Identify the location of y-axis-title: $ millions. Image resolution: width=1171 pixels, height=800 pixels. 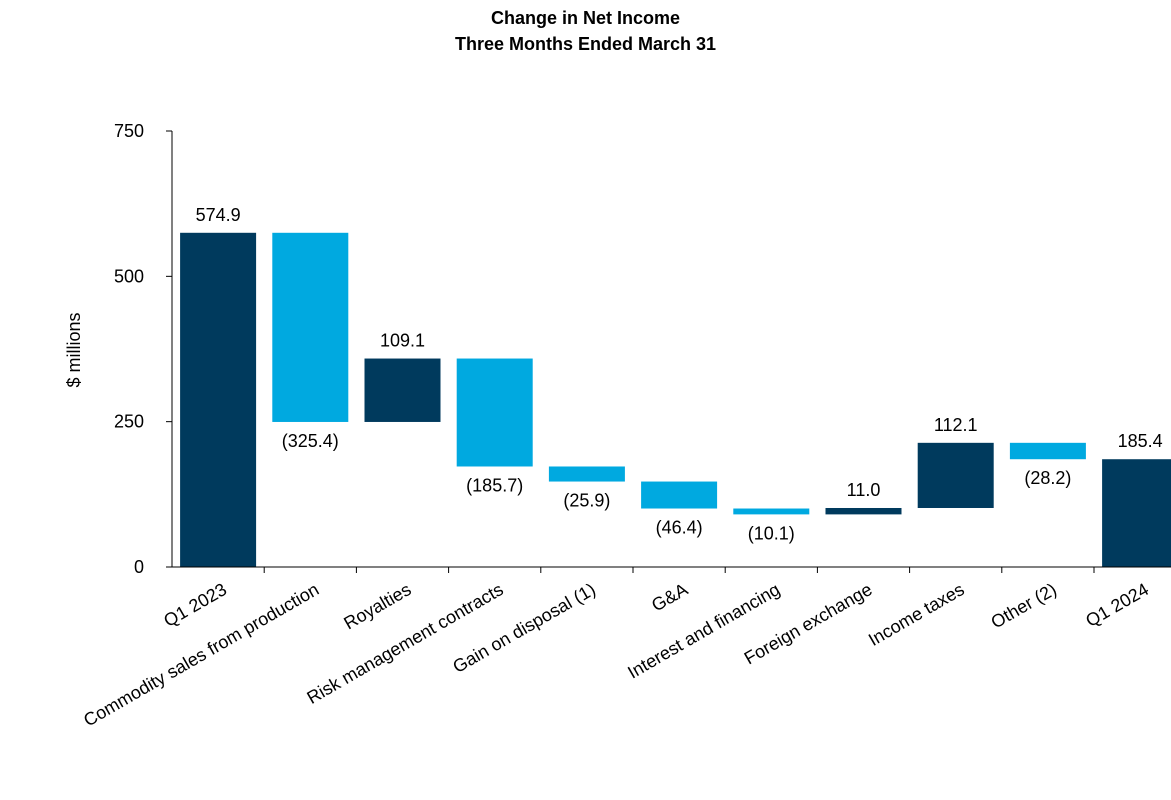
(74, 349).